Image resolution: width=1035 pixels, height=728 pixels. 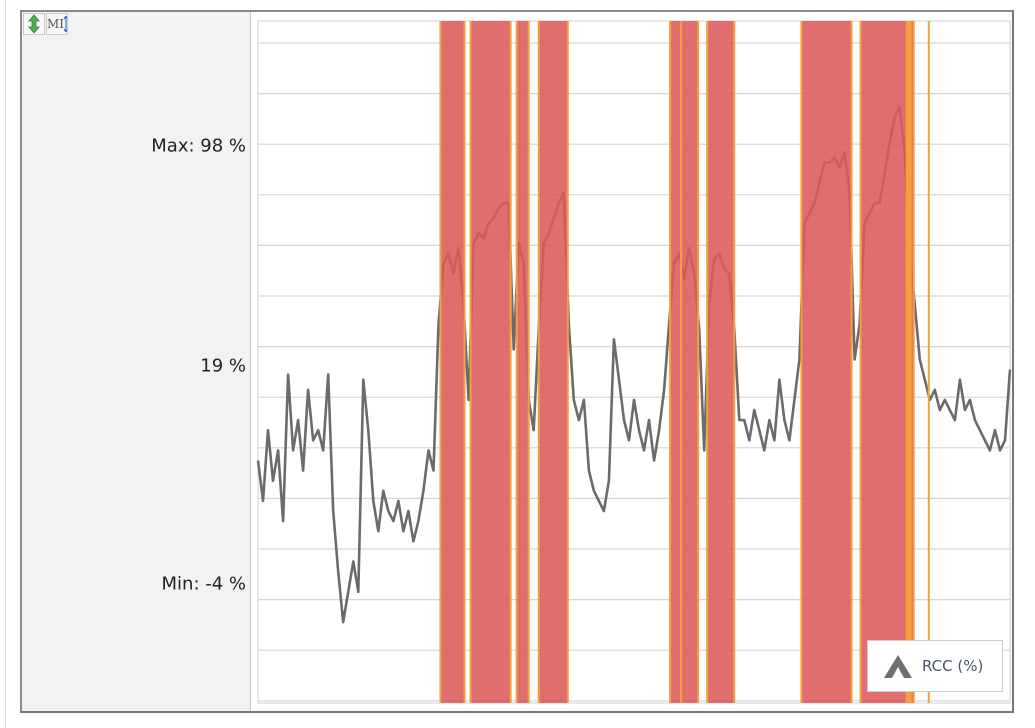 I want to click on vertical-resize-button, so click(x=34, y=24).